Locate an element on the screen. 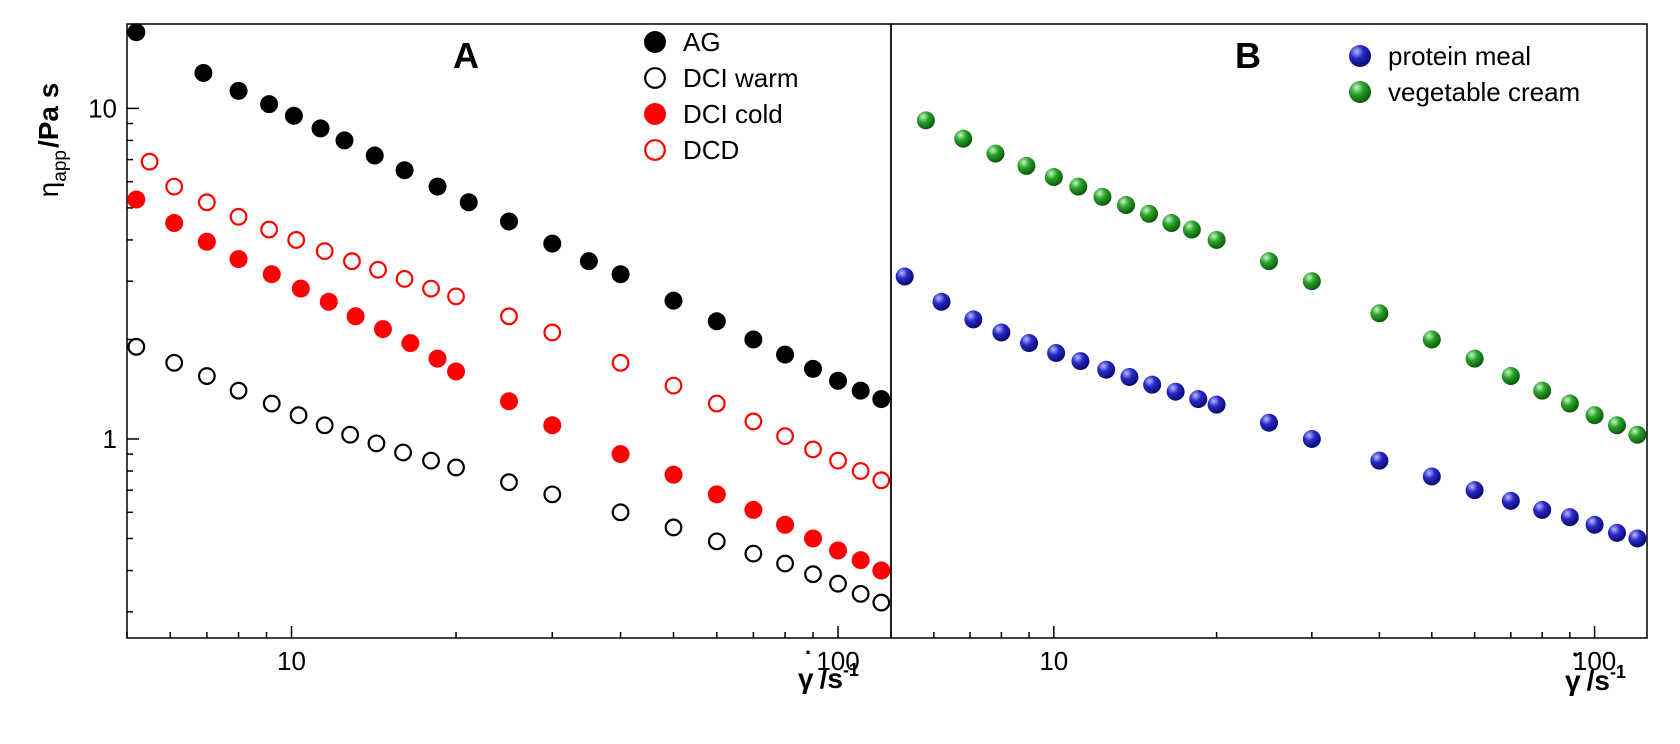 The height and width of the screenshot is (744, 1680). svg-text: γ/s-1 is located at coordinates (828, 677).